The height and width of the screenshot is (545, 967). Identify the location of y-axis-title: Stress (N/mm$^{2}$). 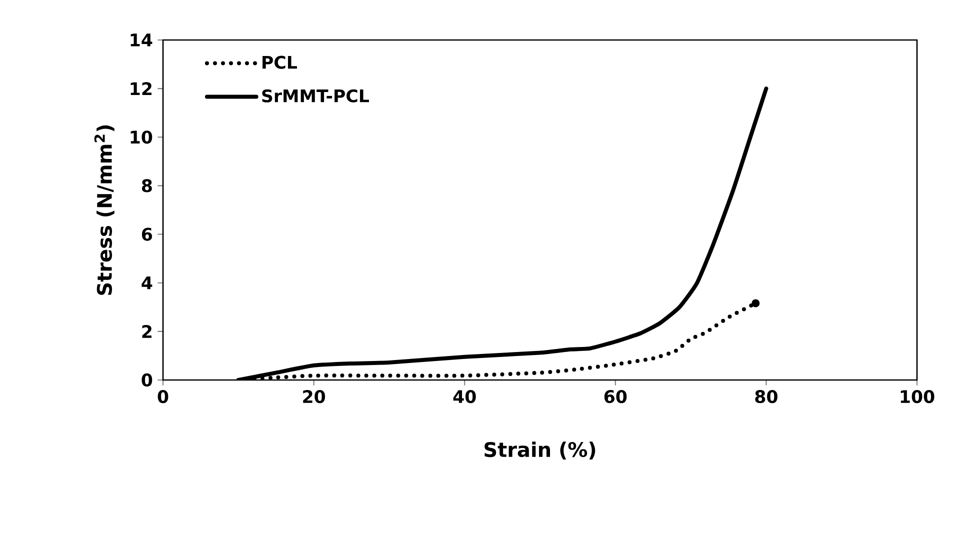
(104, 210).